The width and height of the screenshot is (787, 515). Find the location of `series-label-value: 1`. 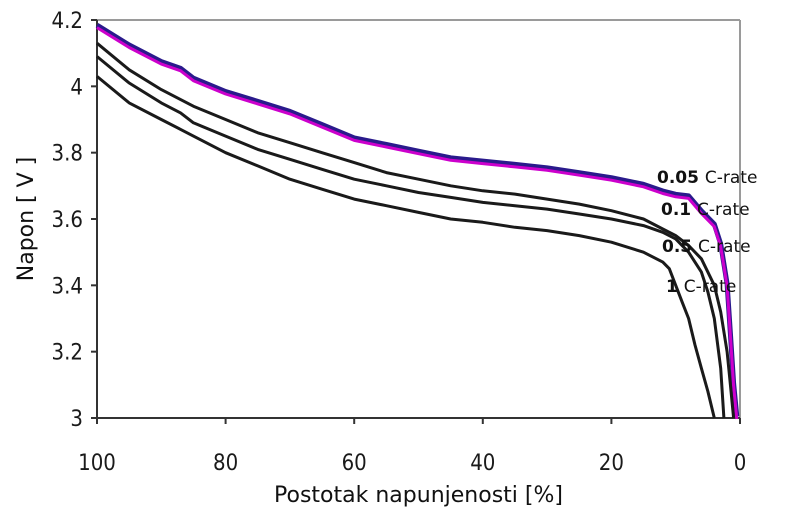

series-label-value: 1 is located at coordinates (675, 287).